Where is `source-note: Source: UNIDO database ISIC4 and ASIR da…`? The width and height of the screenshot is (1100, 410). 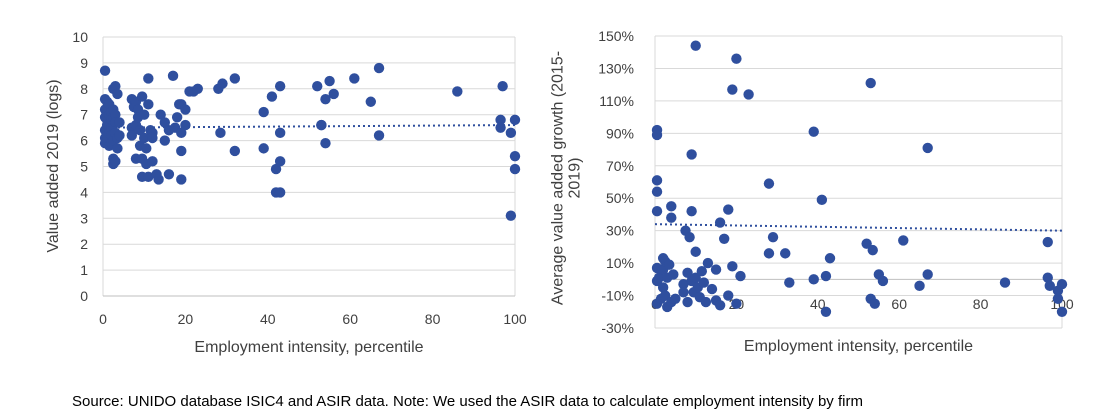
source-note: Source: UNIDO database ISIC4 and ASIR da… is located at coordinates (467, 401).